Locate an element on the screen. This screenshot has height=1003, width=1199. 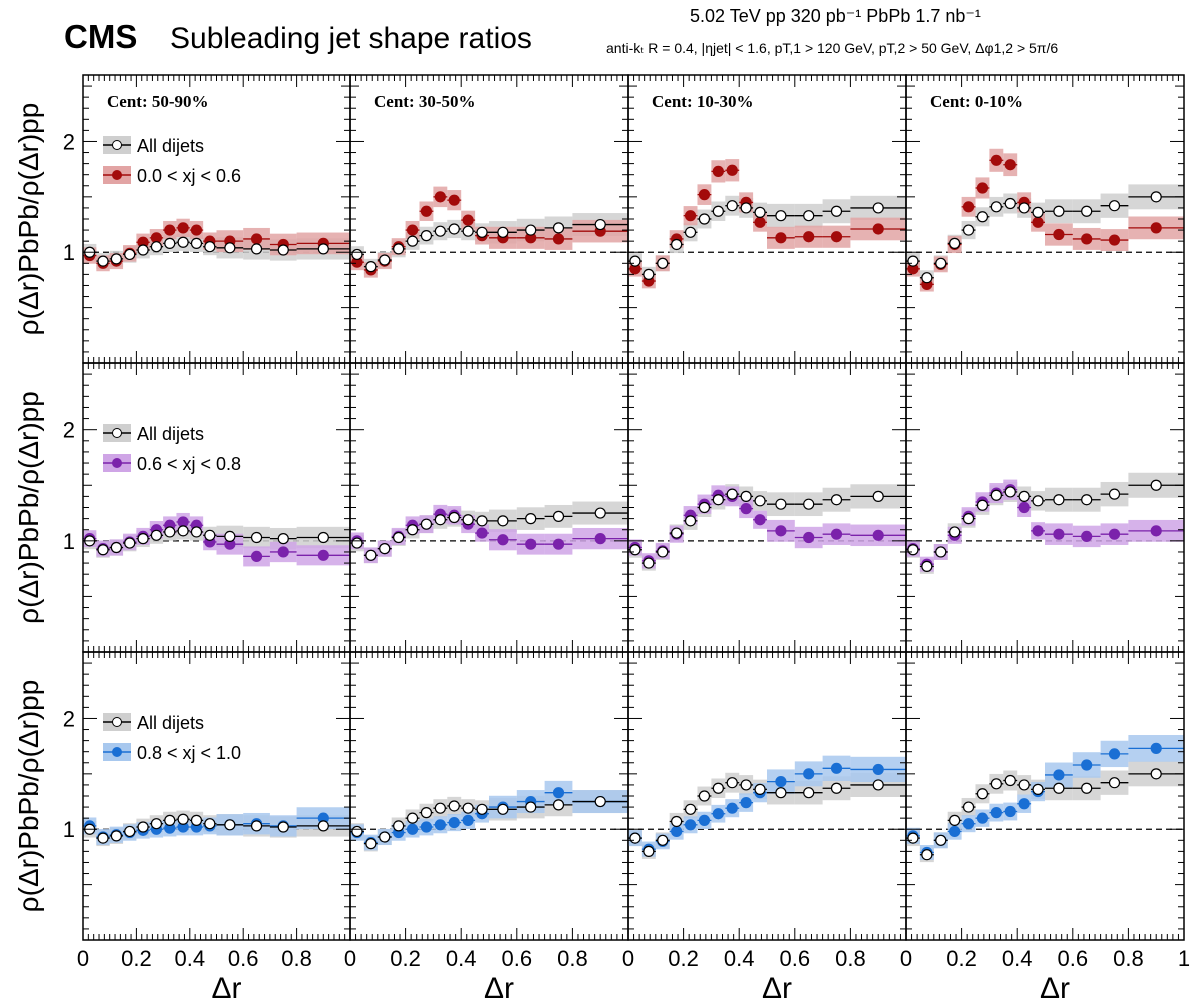
legend-all-dijets-label: All dijets is located at coordinates (170, 723).